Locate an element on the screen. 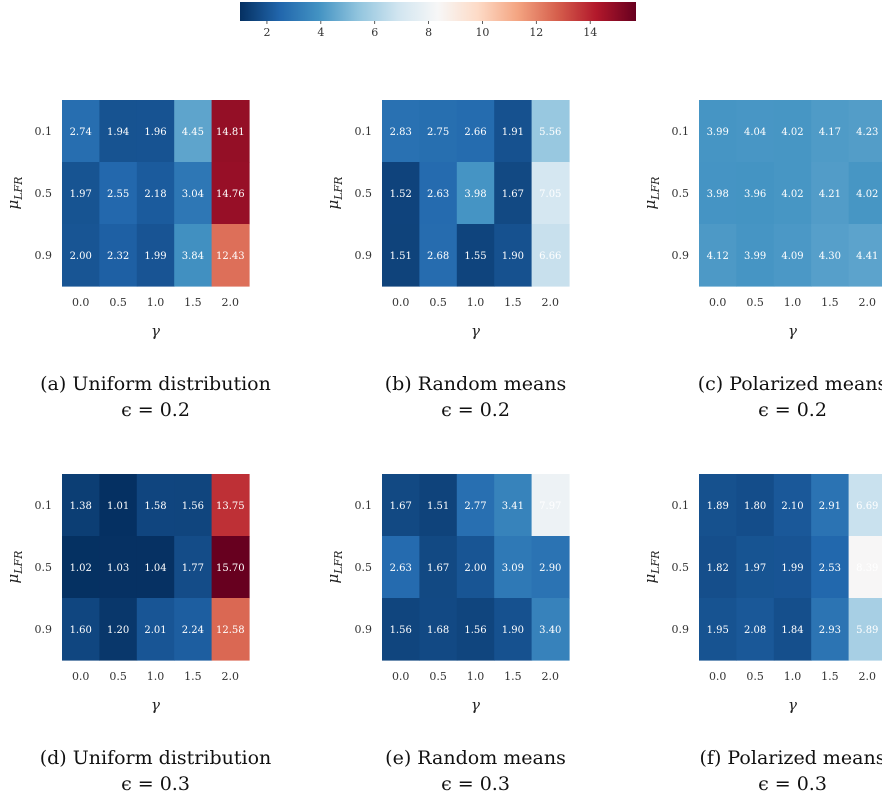 This screenshot has width=882, height=800. cell-value-label: 2.00 is located at coordinates (81, 256).